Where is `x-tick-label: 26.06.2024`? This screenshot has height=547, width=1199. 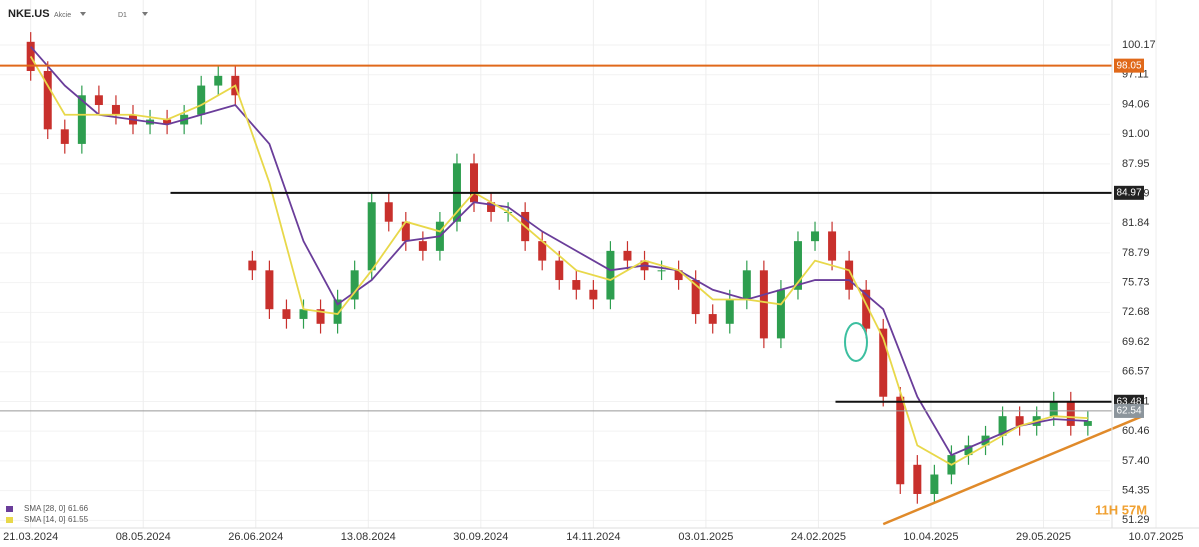 x-tick-label: 26.06.2024 is located at coordinates (255, 537).